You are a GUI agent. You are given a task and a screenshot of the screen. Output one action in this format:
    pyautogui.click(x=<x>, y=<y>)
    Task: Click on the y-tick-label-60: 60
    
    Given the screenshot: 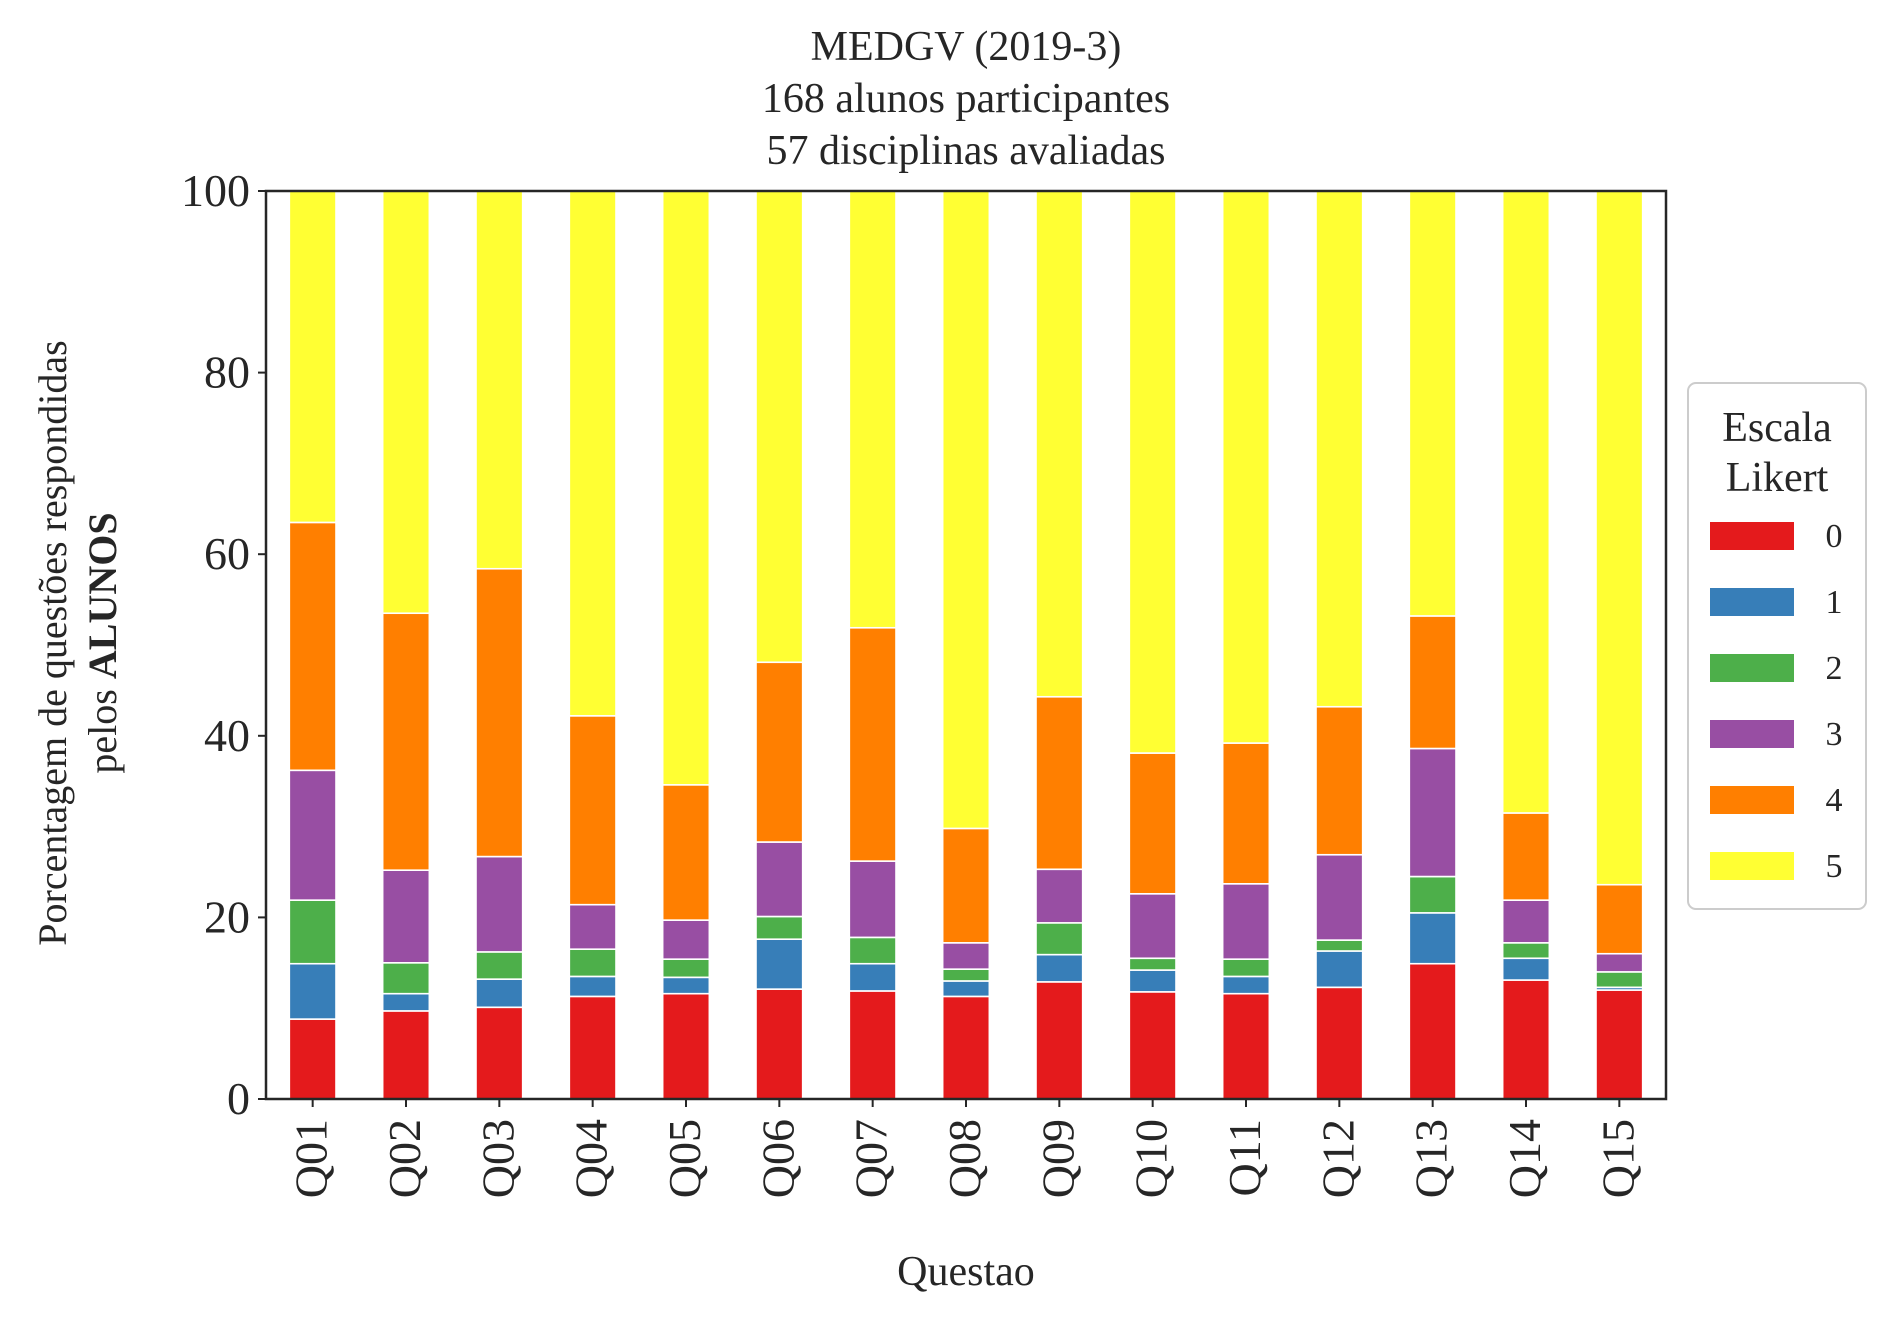 What is the action you would take?
    pyautogui.click(x=227, y=553)
    